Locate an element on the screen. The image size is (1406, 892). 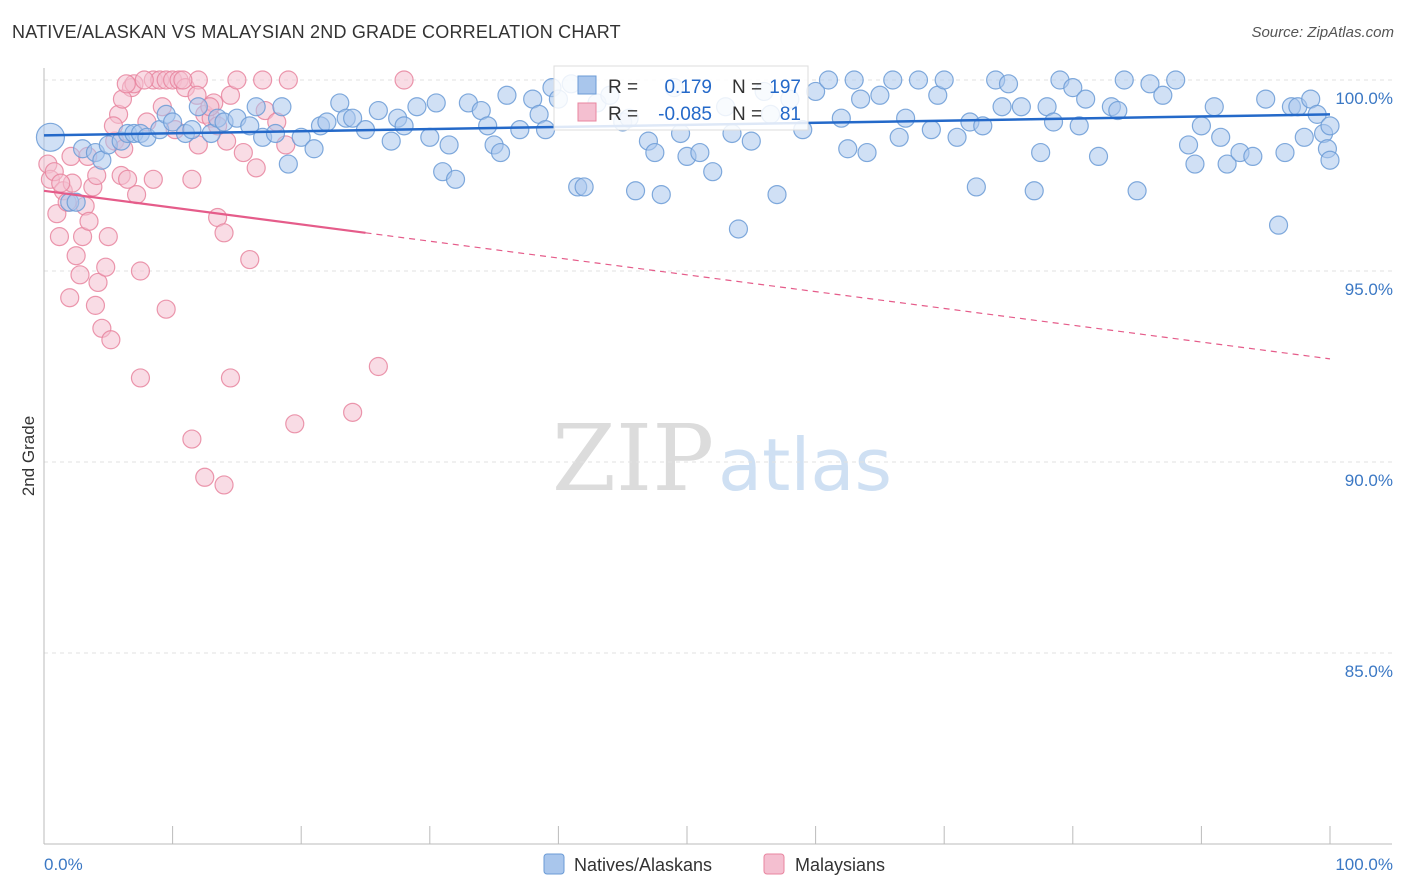
y-tick-label-85: 85.0% is located at coordinates (1369, 671).